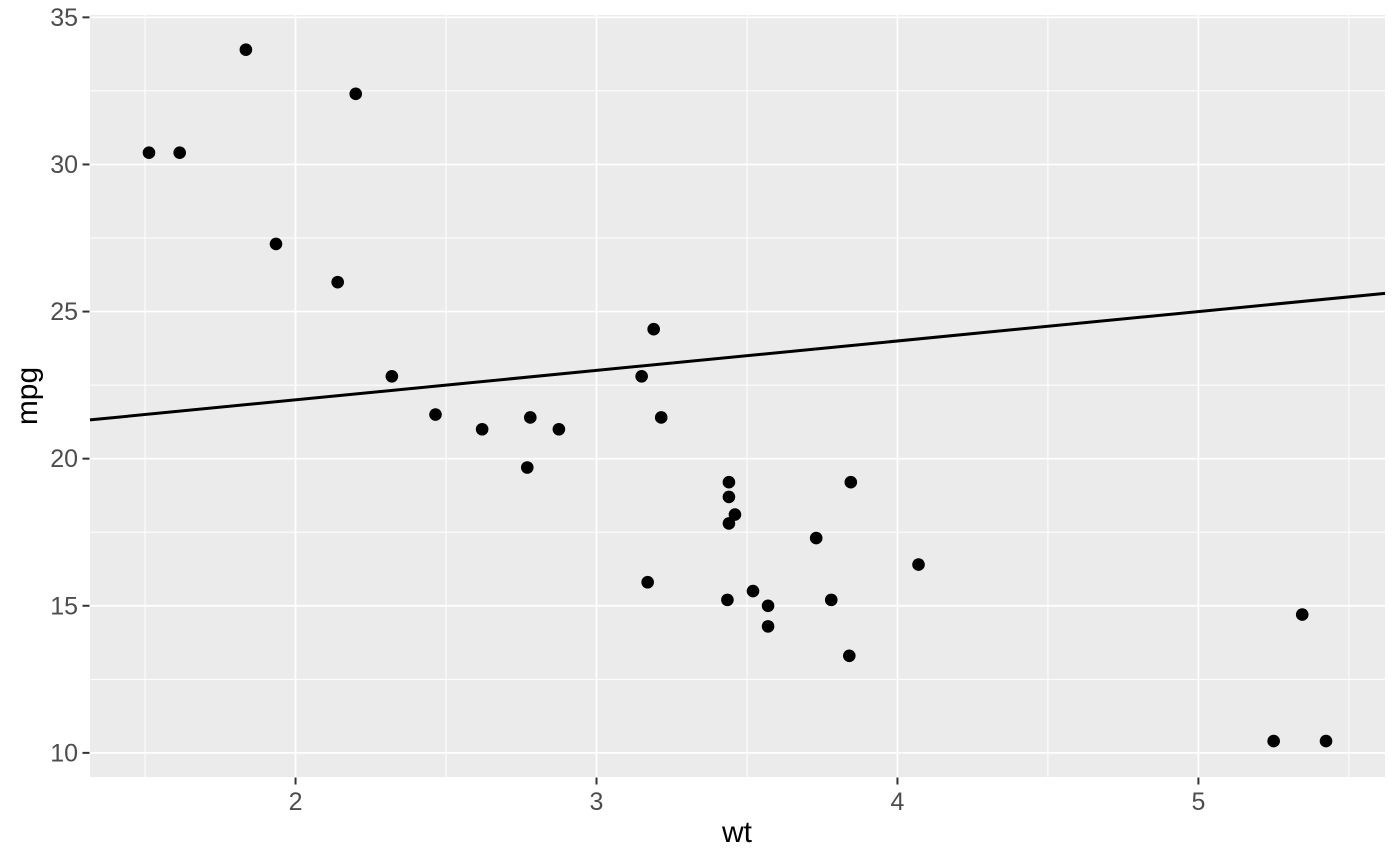 The image size is (1400, 866). I want to click on x-tick-label: 5, so click(1198, 802).